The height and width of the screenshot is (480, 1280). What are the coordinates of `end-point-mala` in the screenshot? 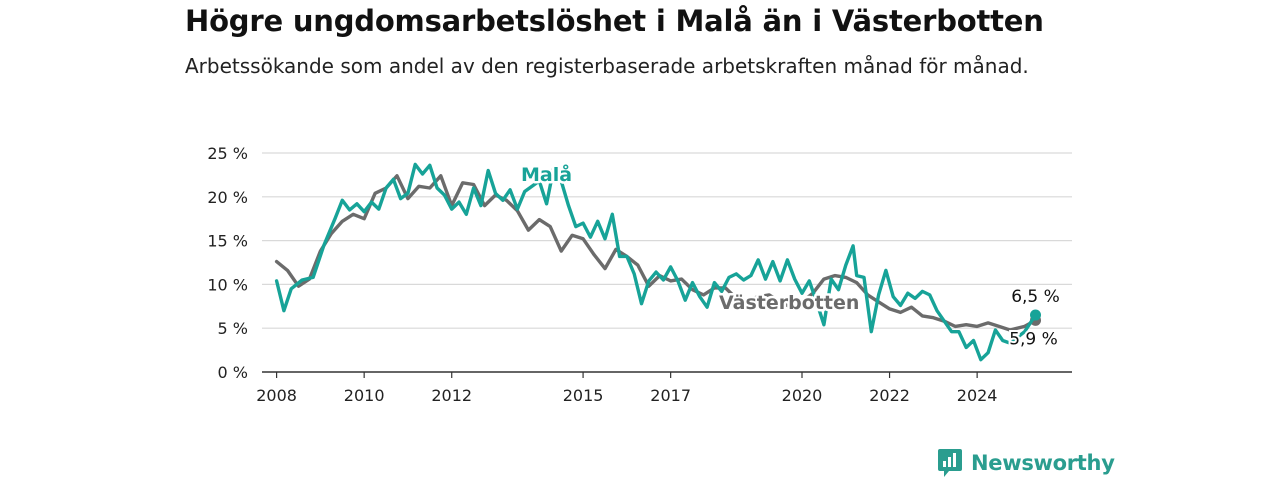 It's located at (1036, 315).